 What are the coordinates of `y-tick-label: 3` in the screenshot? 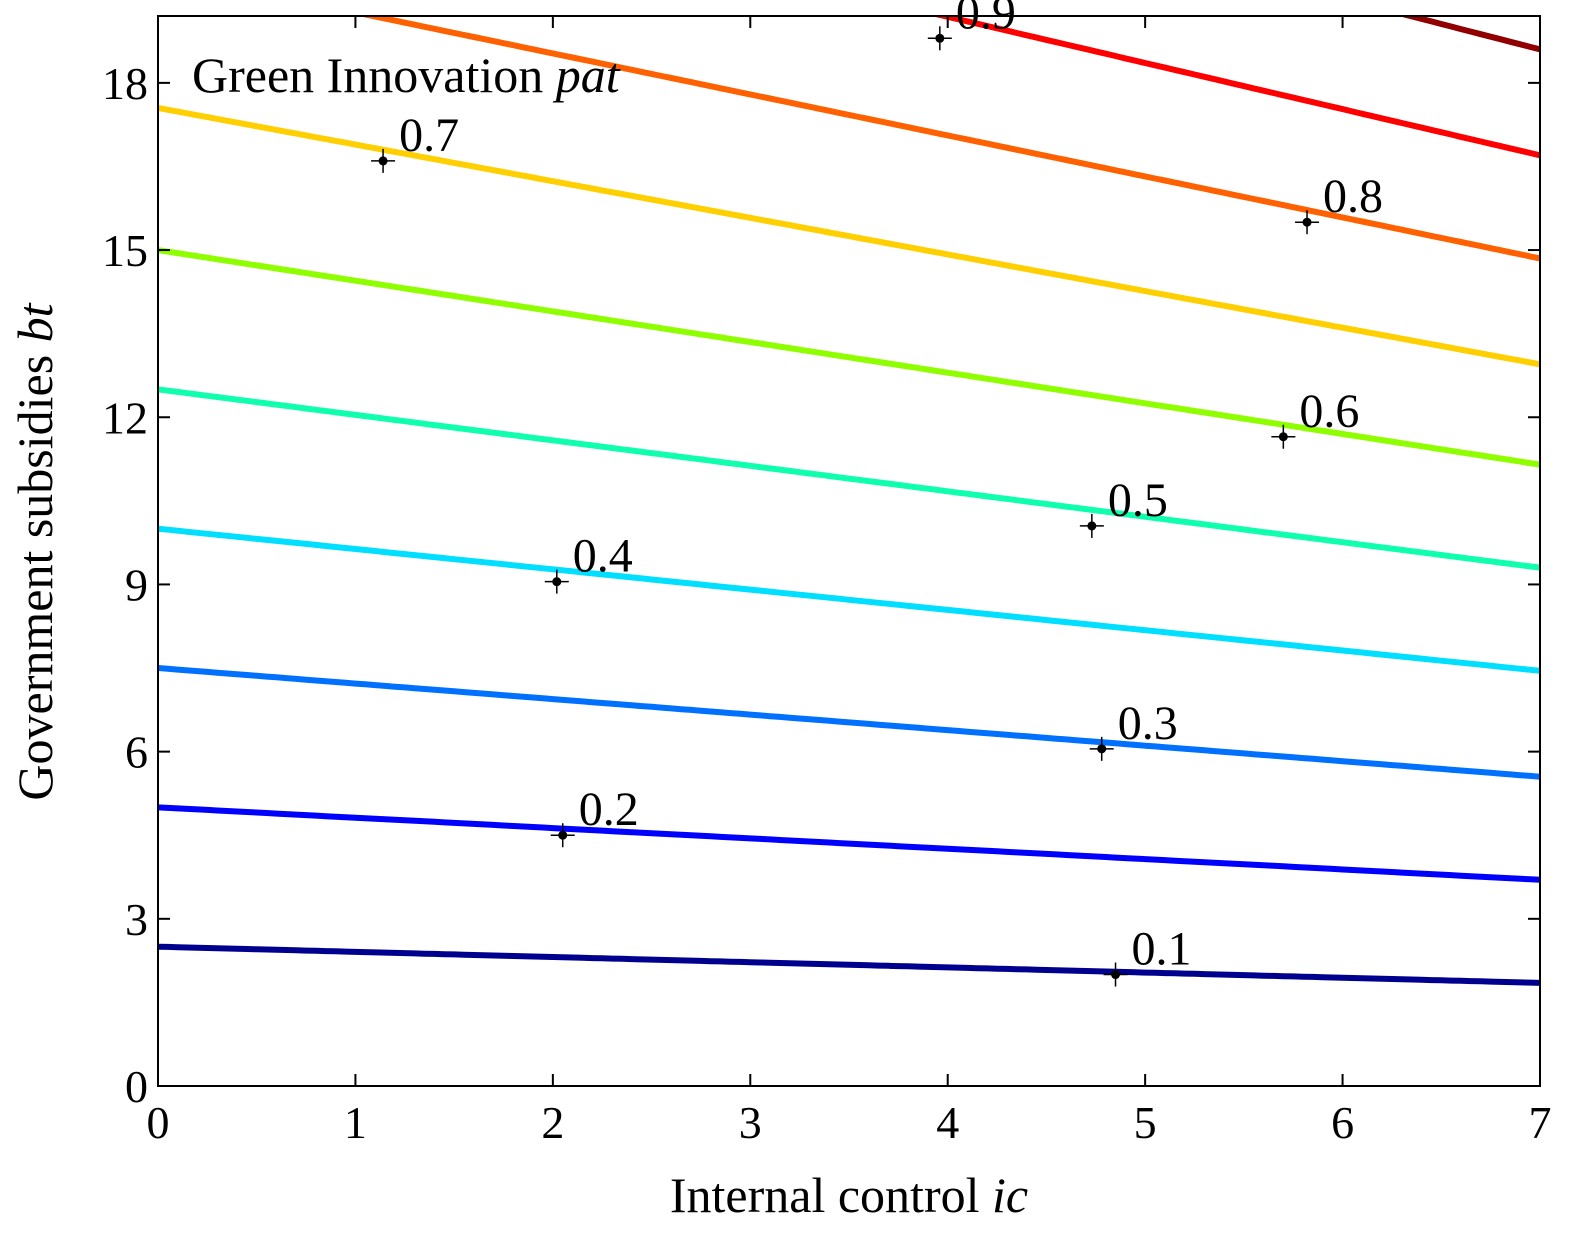 It's located at (136, 919).